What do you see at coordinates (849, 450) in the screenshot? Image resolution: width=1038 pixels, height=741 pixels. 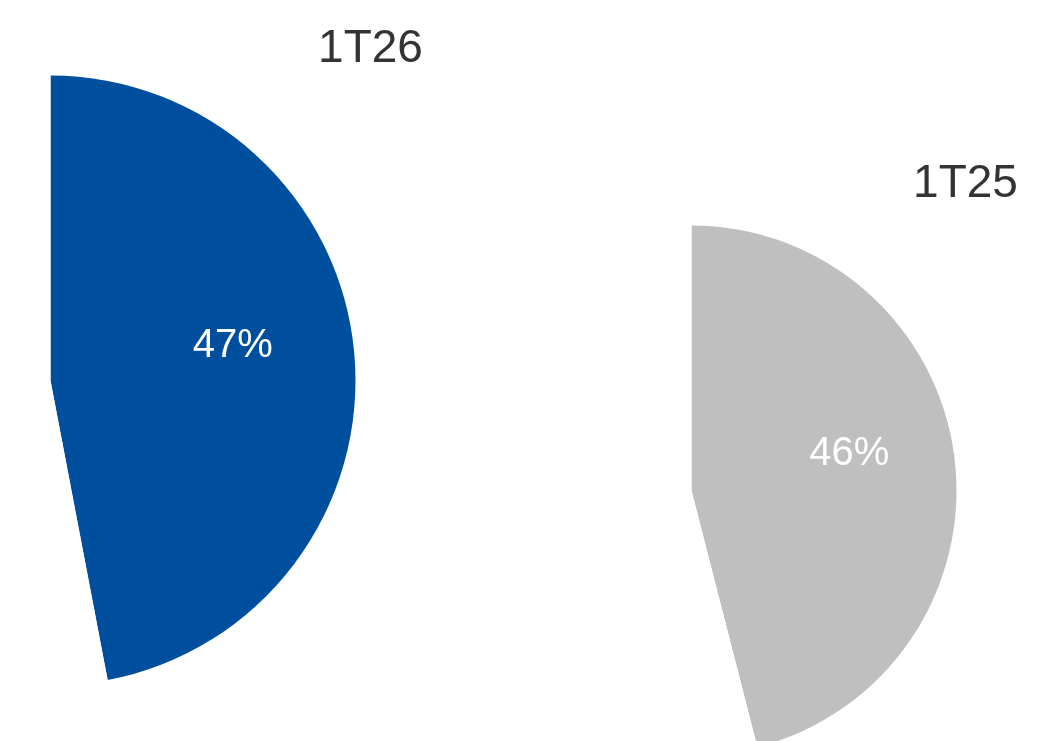 I see `data-label: 46%` at bounding box center [849, 450].